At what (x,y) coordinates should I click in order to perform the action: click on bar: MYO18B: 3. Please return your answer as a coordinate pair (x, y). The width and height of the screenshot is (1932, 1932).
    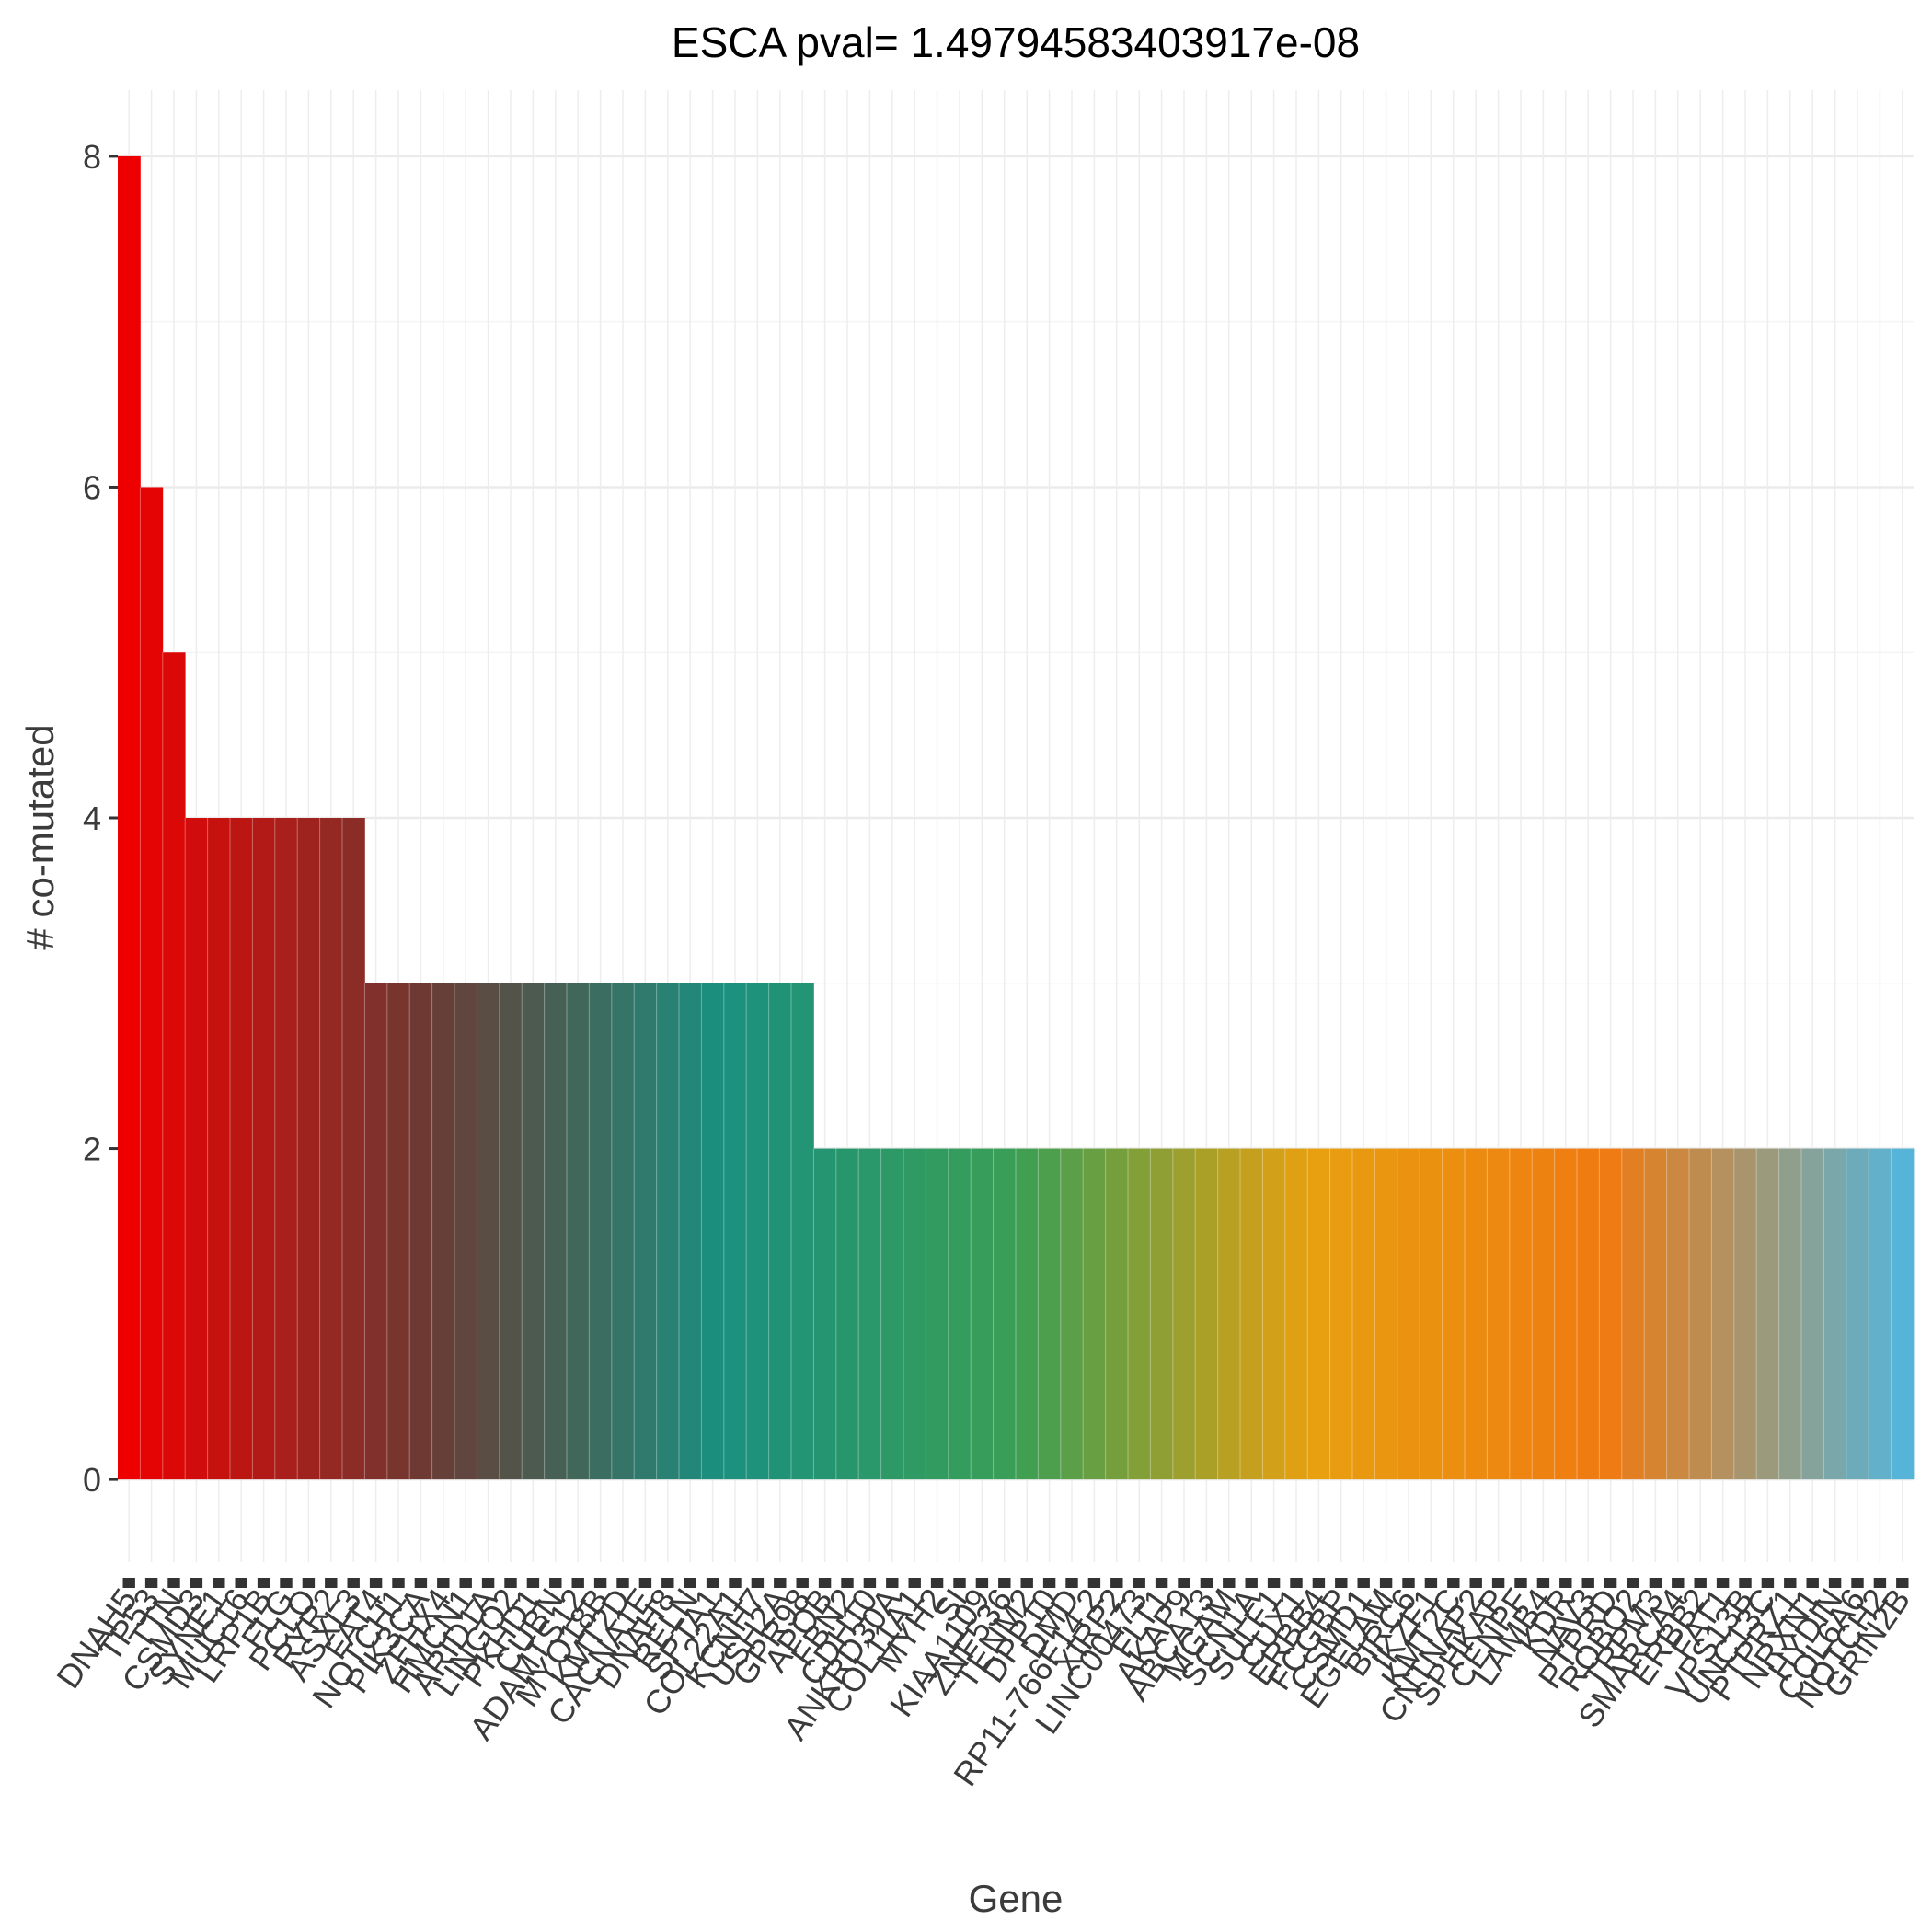
    Looking at the image, I should click on (601, 1231).